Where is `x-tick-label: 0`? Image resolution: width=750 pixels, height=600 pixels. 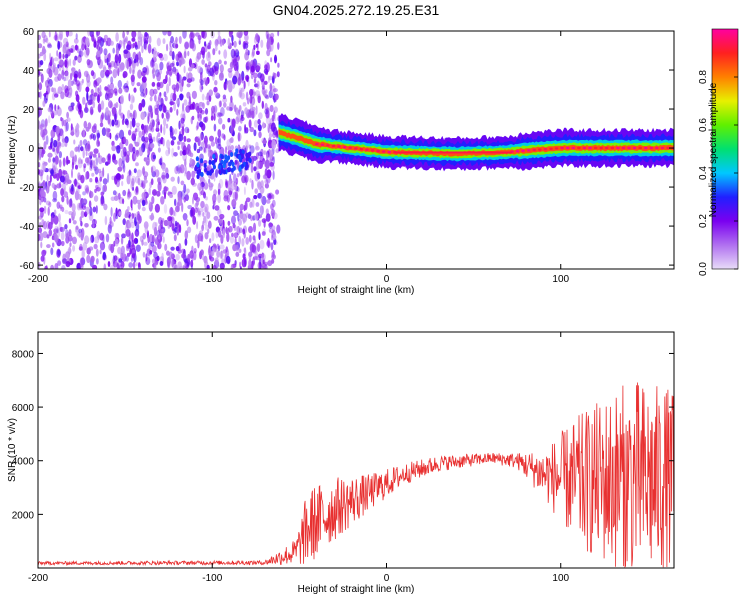 x-tick-label: 0 is located at coordinates (387, 279).